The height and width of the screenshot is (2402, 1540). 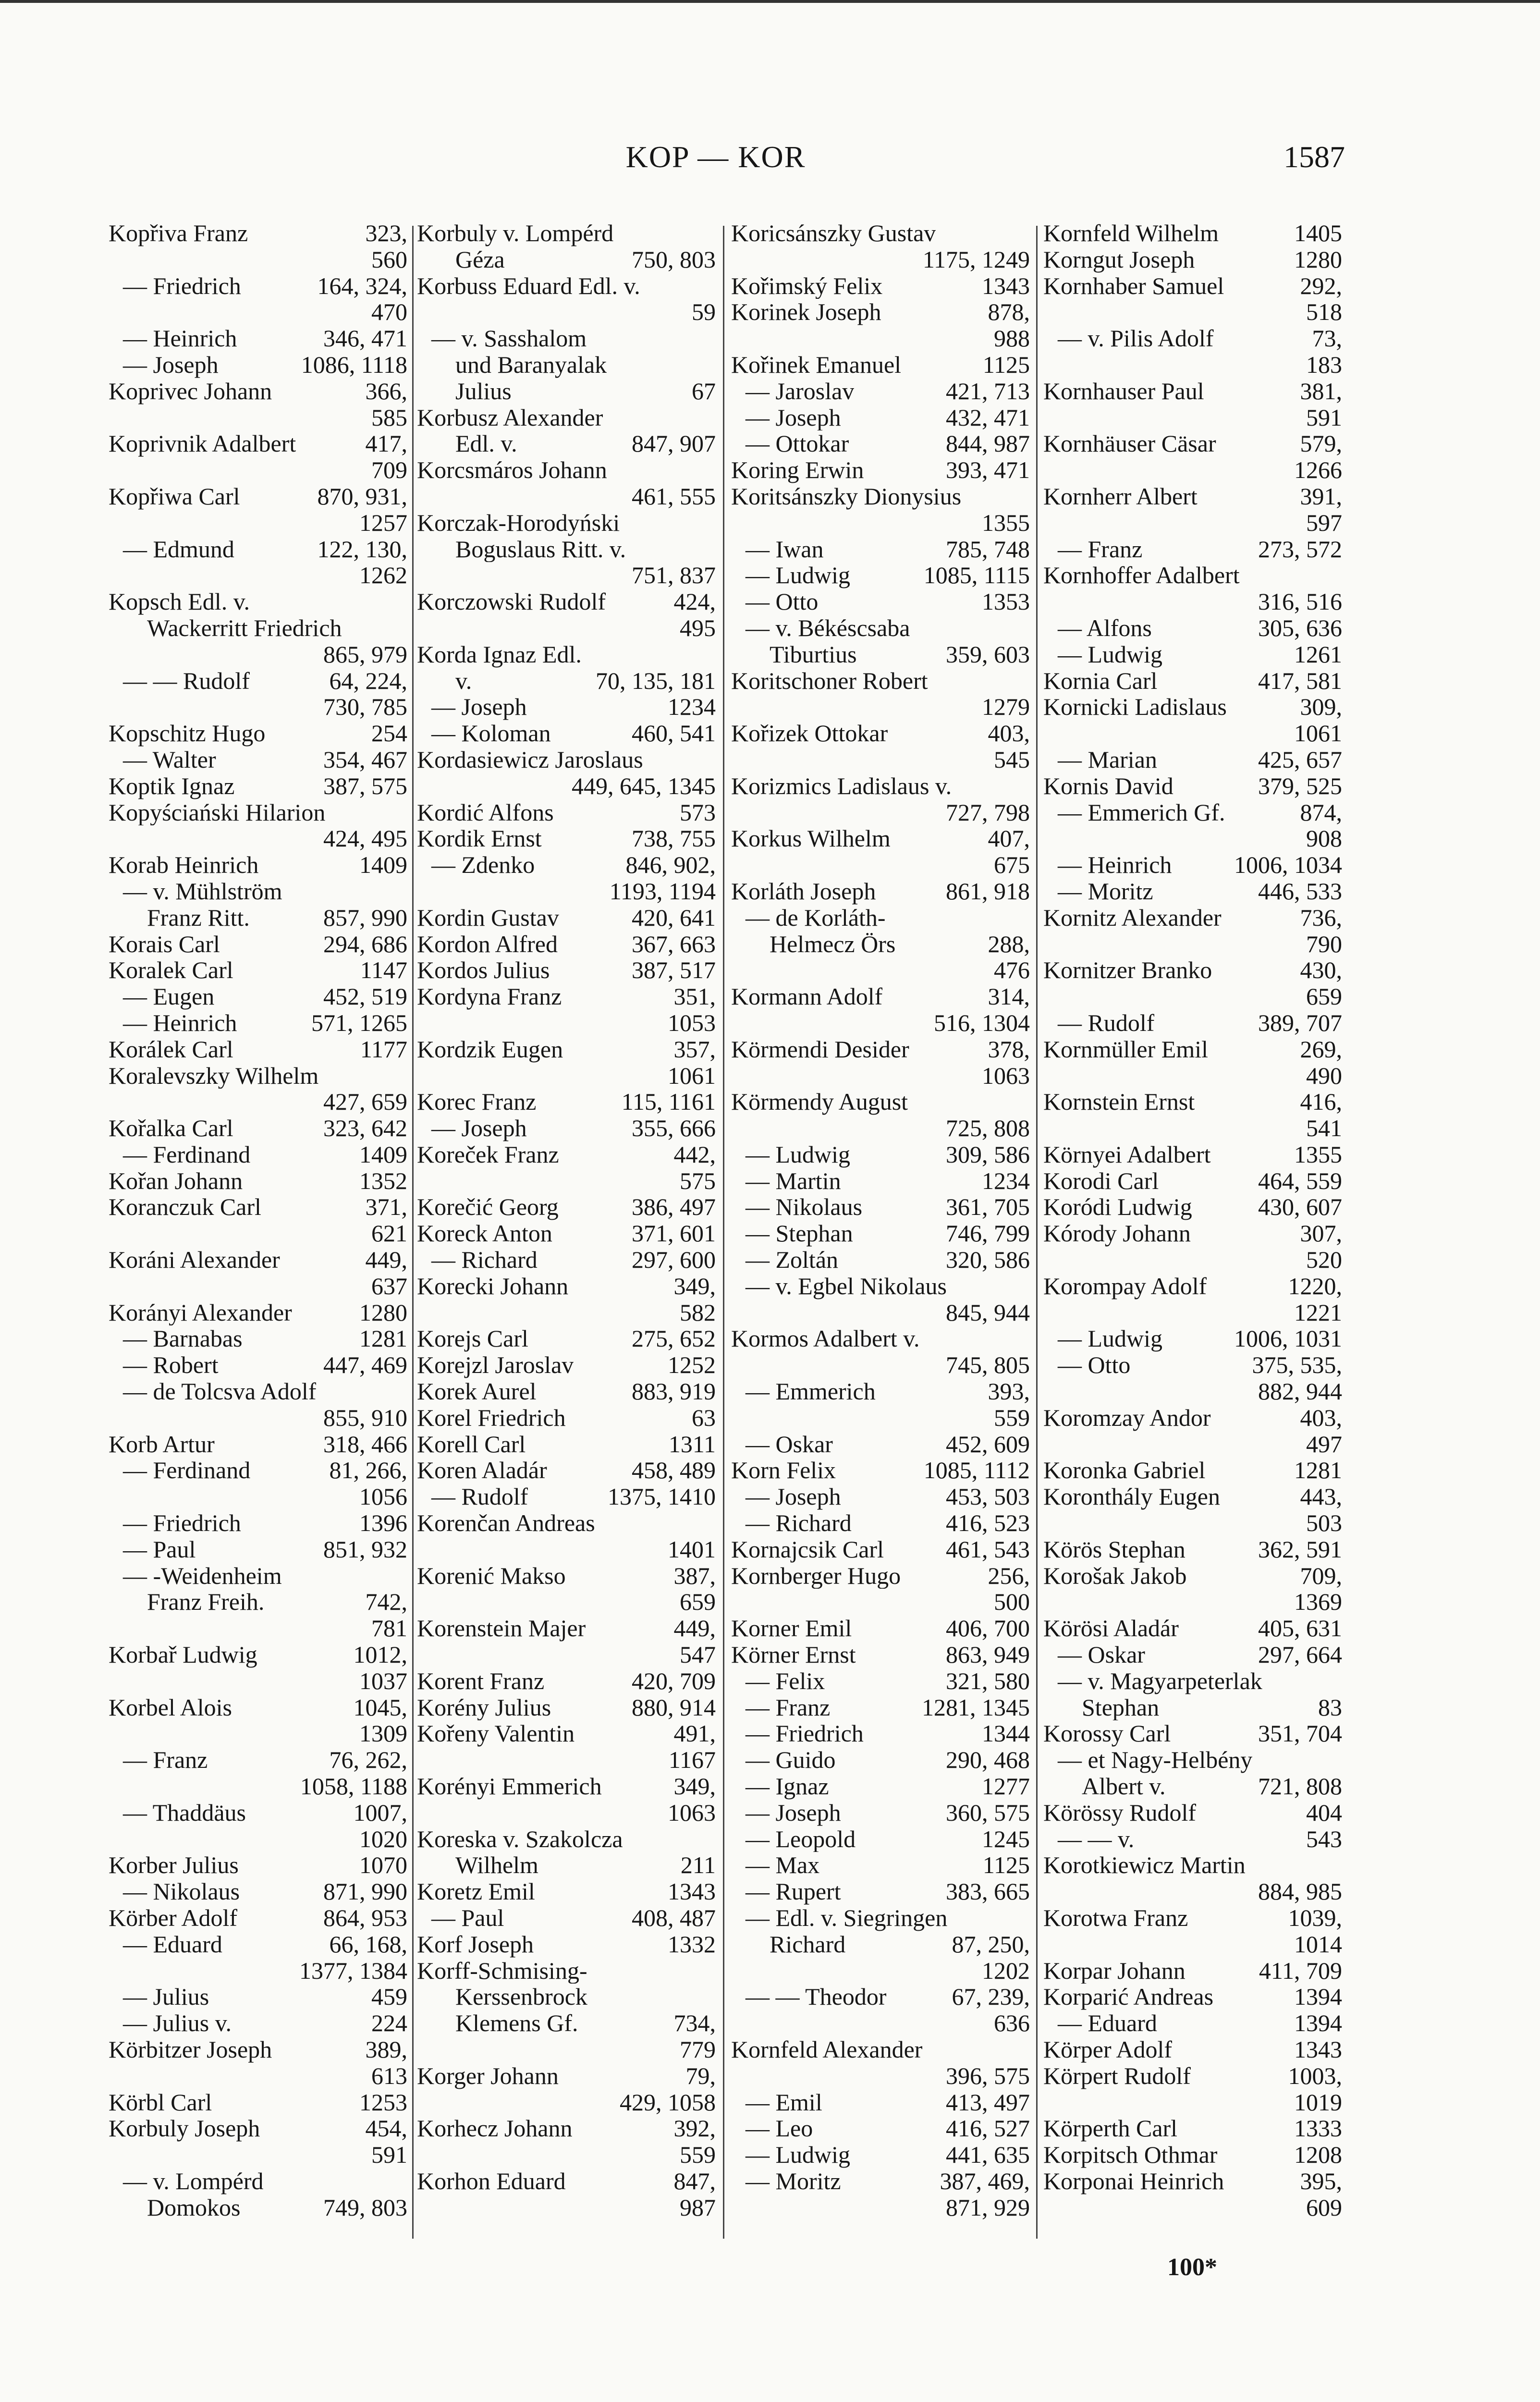 I want to click on entry-name: Korczowski Rudolf, so click(x=512, y=601).